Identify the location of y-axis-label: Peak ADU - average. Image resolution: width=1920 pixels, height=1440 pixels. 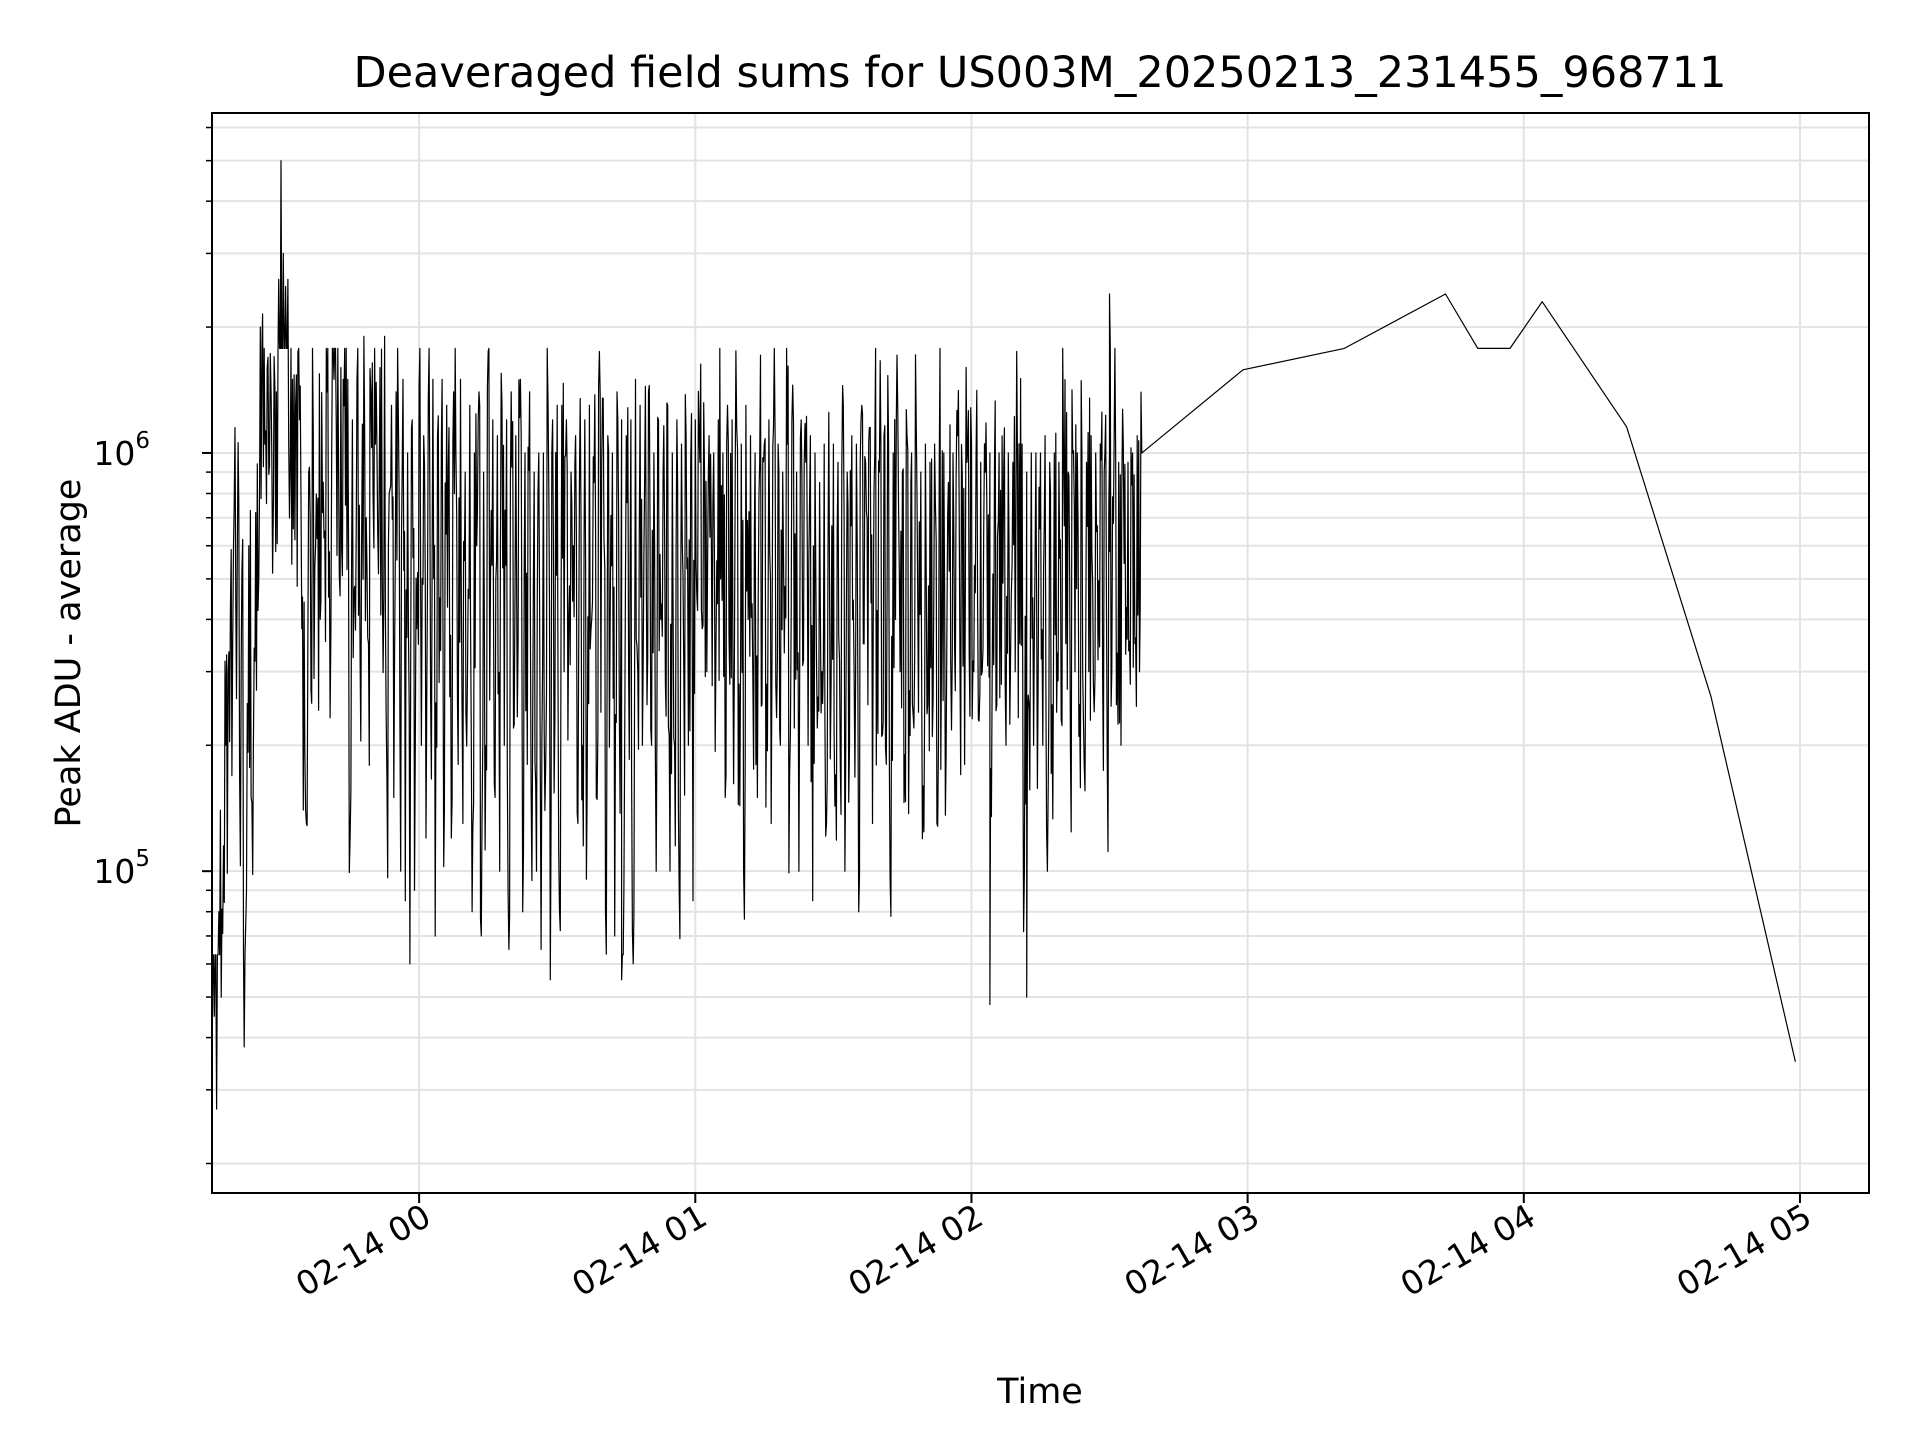
(69, 653).